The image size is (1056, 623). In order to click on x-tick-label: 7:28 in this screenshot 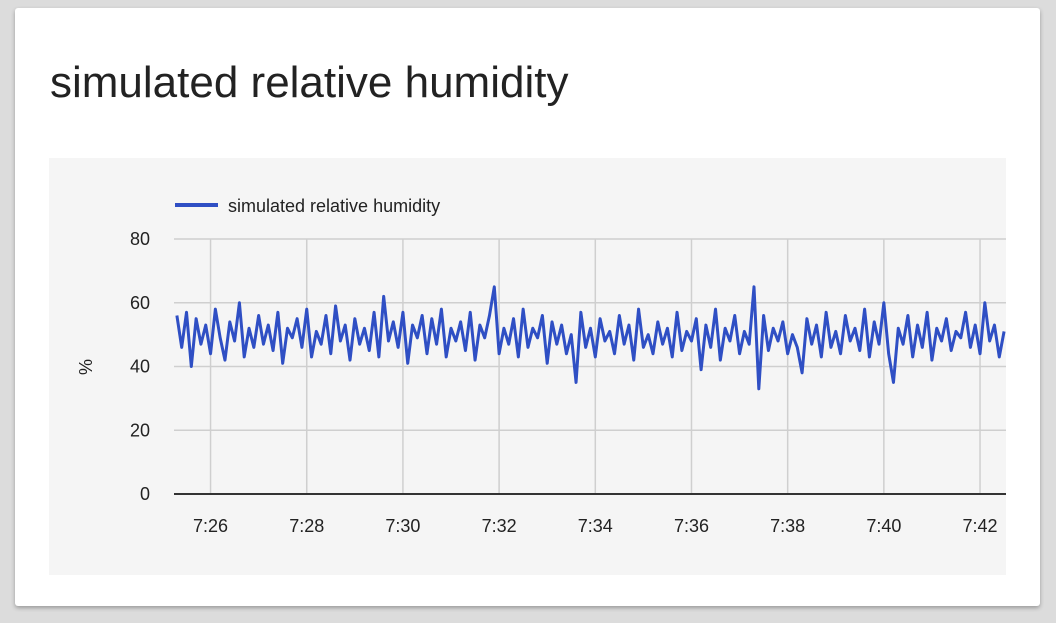, I will do `click(306, 526)`.